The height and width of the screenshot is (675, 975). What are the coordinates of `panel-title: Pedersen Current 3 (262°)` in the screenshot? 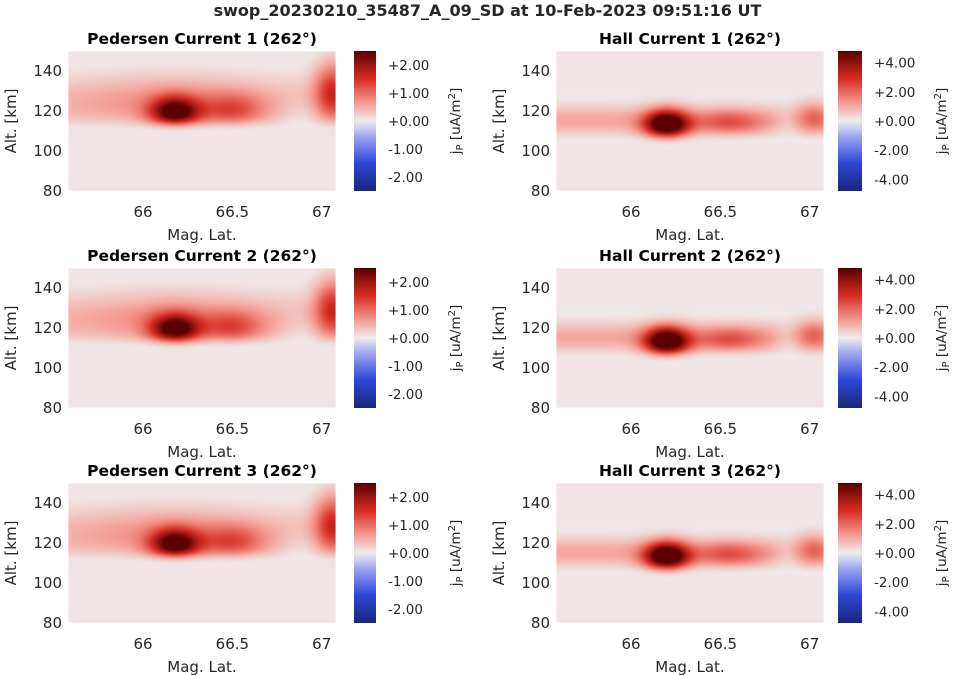 It's located at (202, 471).